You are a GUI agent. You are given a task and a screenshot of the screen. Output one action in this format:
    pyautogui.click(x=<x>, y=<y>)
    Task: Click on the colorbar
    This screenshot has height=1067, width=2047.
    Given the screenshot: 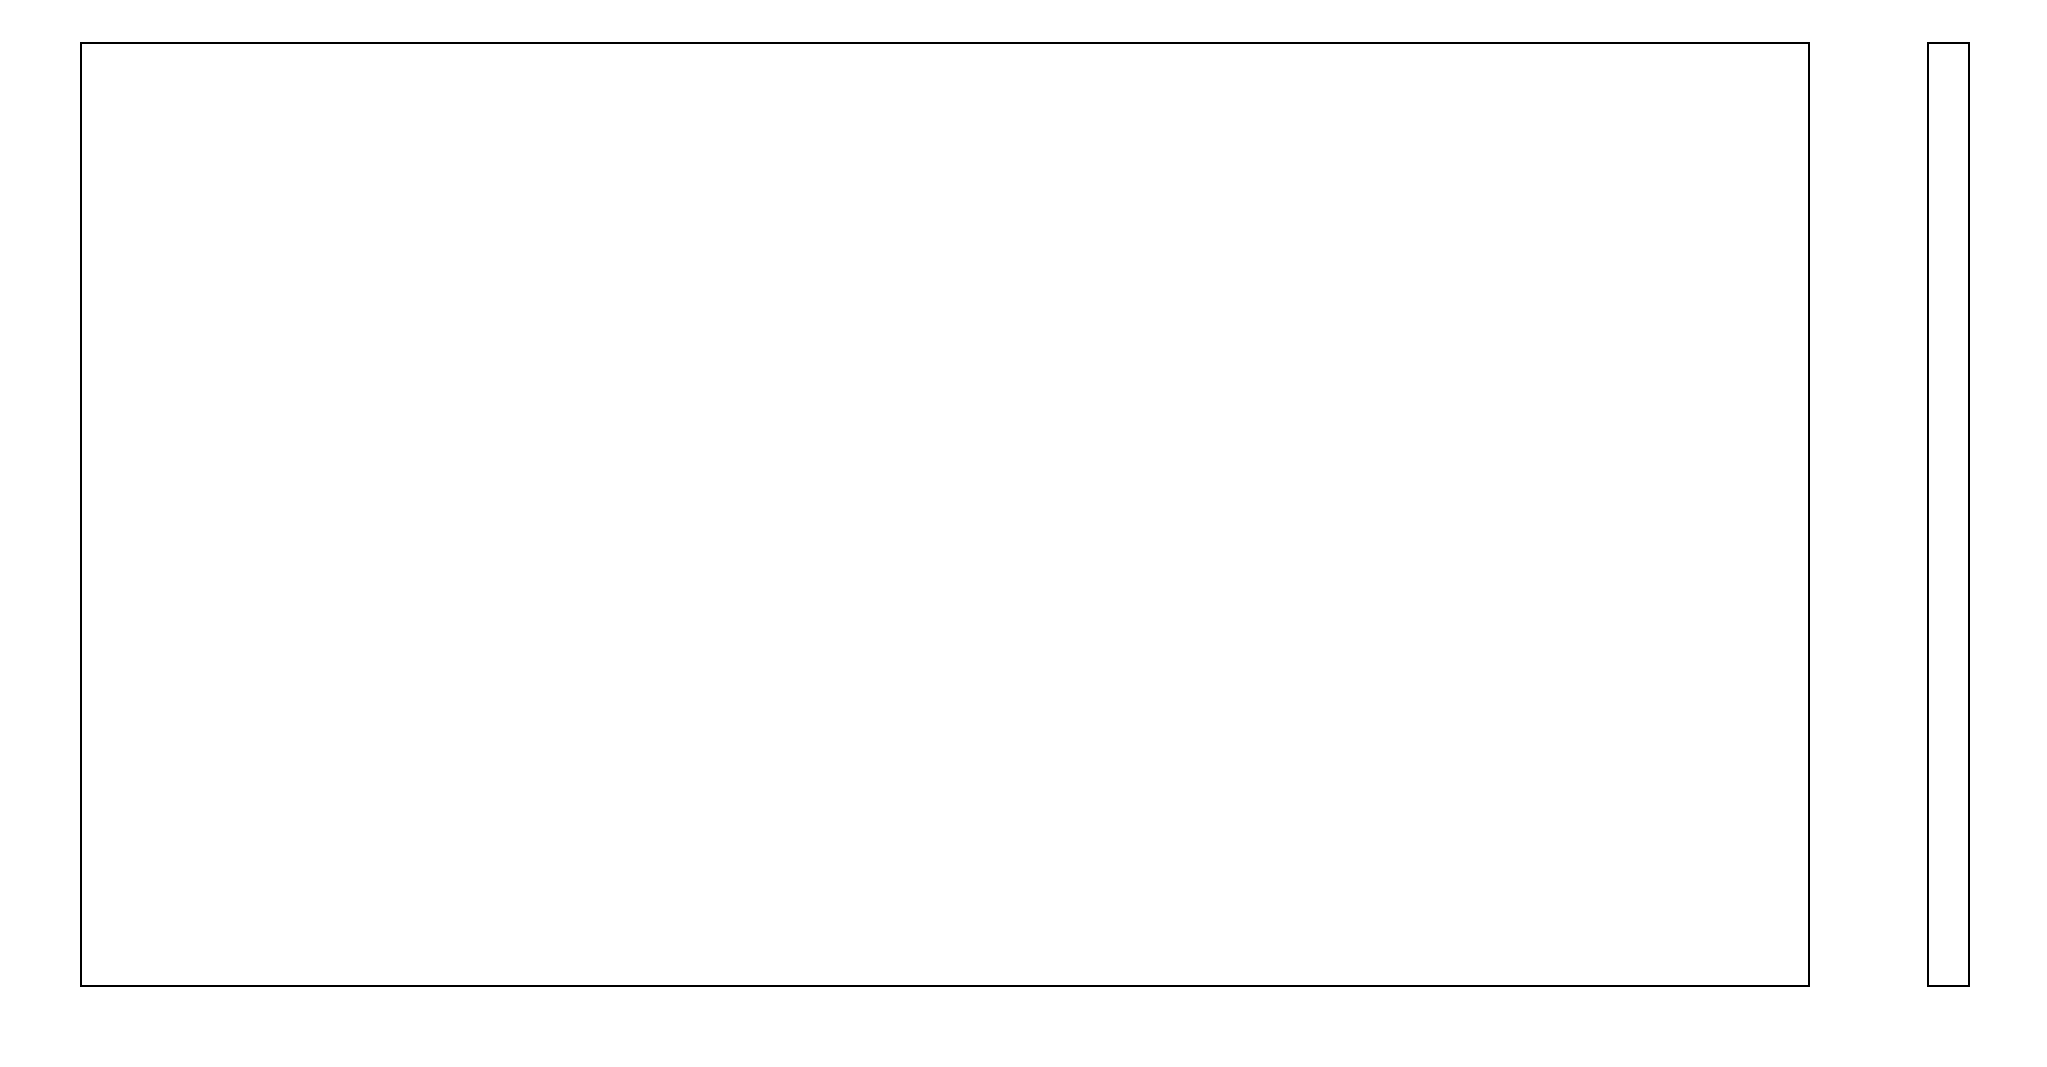 What is the action you would take?
    pyautogui.click(x=1948, y=514)
    